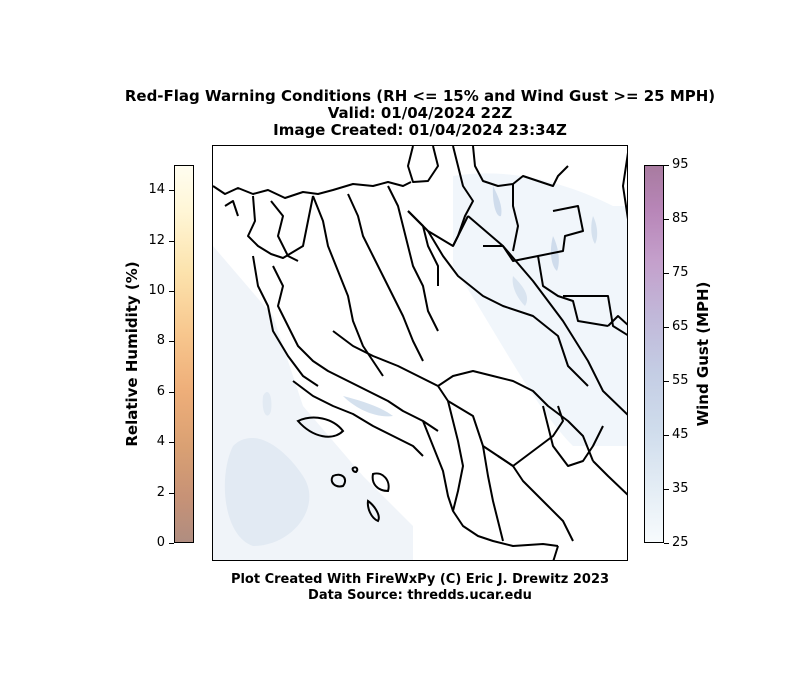  I want to click on colorbar-tick-label: 25, so click(680, 542).